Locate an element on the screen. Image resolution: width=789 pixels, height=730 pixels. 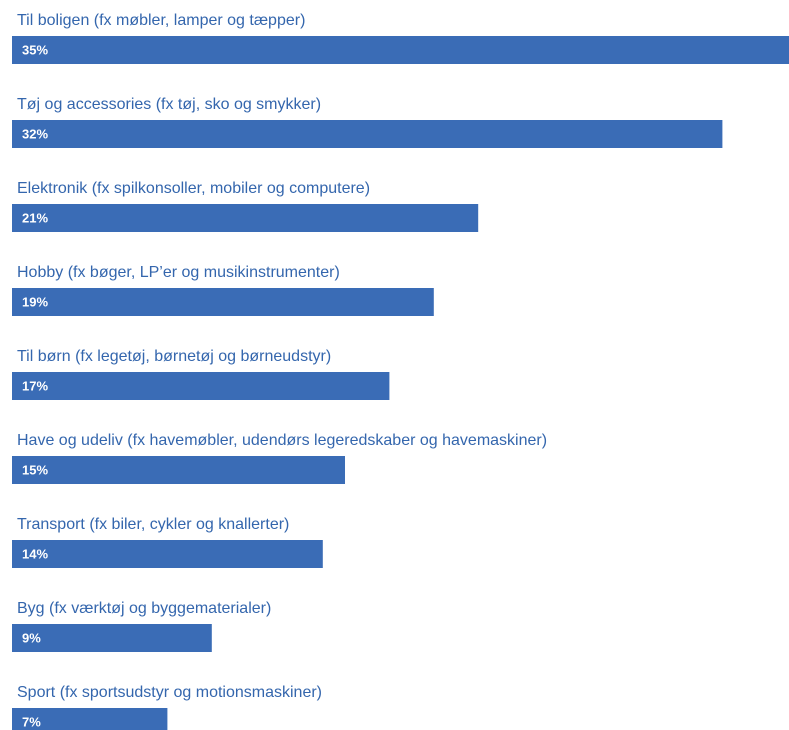
value-label: 14% is located at coordinates (35, 553).